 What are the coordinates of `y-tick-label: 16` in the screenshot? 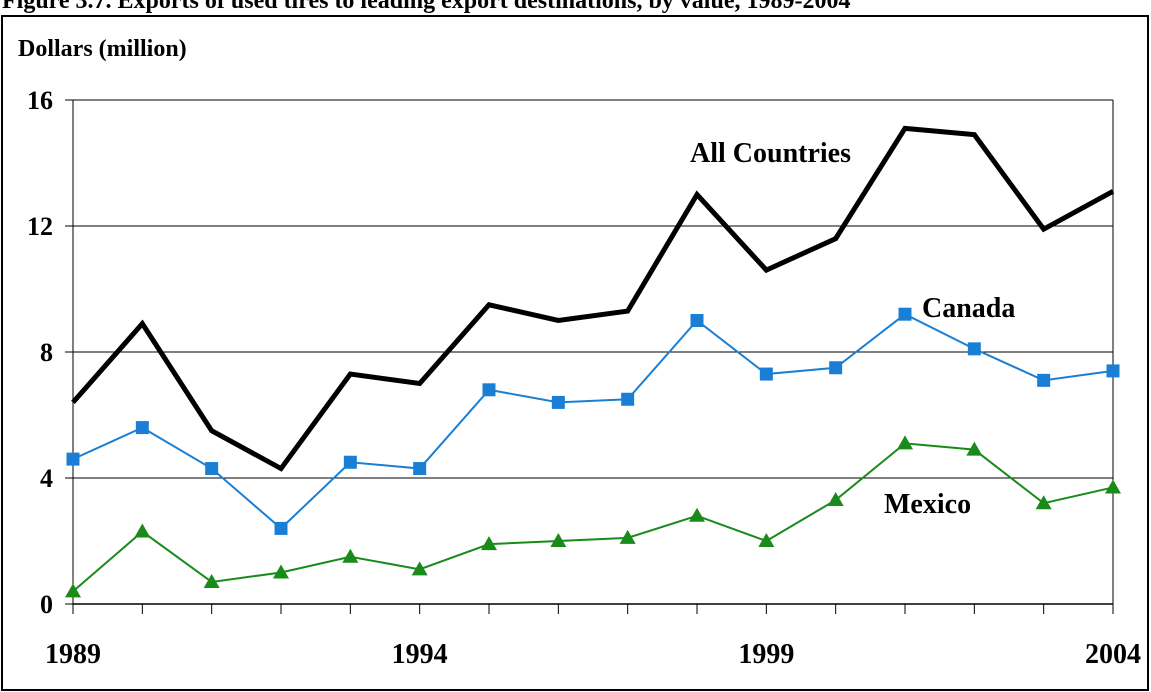 It's located at (40, 100).